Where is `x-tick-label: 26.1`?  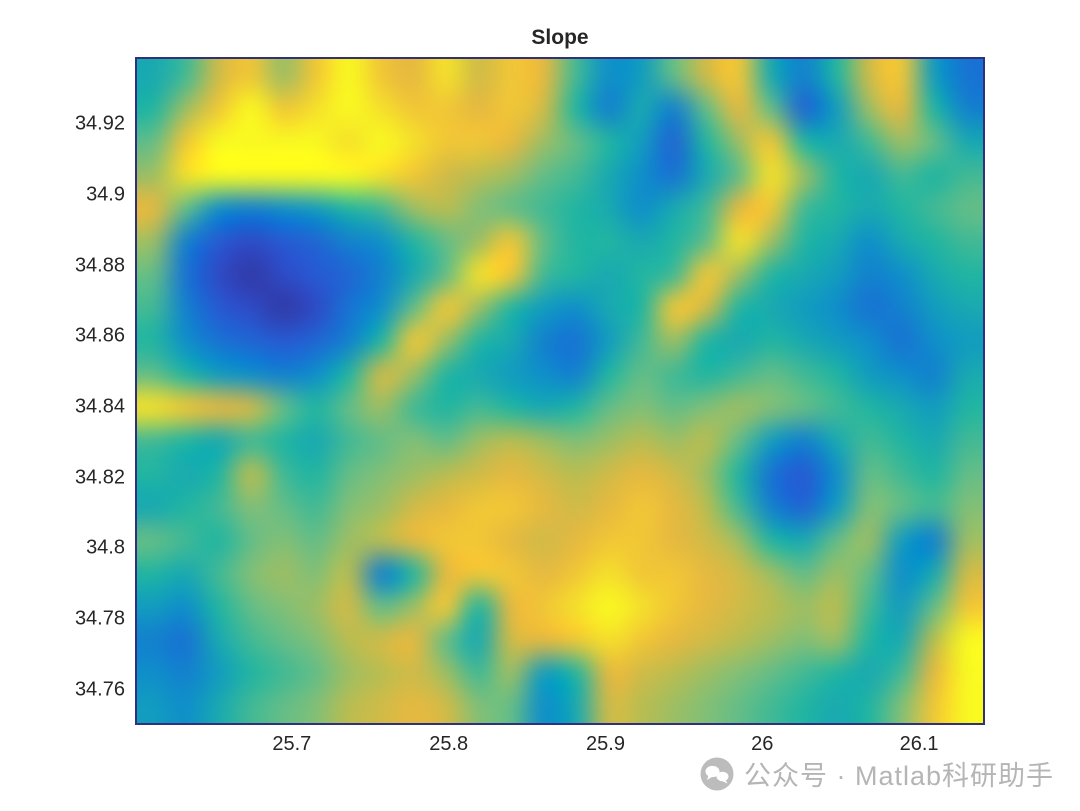
x-tick-label: 26.1 is located at coordinates (919, 744).